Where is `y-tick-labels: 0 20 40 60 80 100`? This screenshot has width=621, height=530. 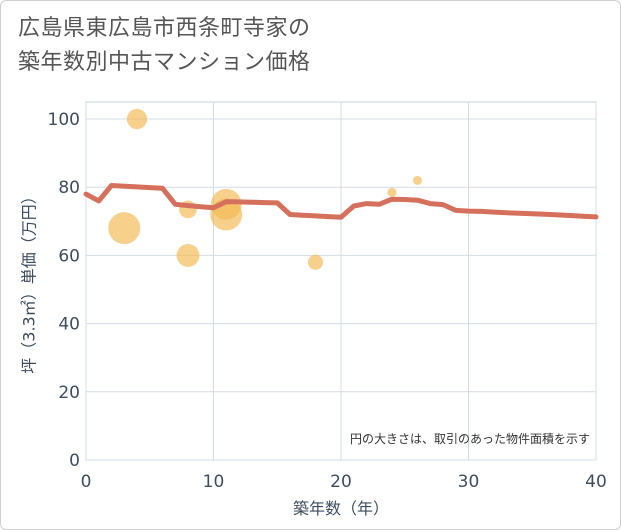
y-tick-labels: 0 20 40 60 80 100 is located at coordinates (64, 290).